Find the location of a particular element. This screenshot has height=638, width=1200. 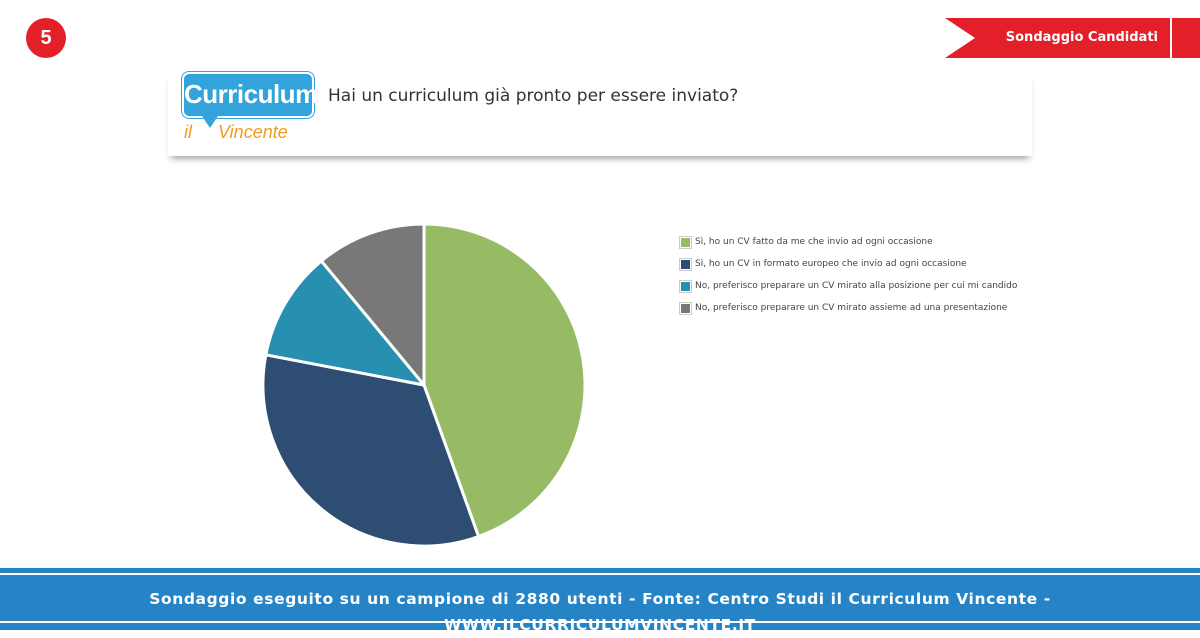

ribbon-label: Sondaggio Candidati is located at coordinates (1081, 37).